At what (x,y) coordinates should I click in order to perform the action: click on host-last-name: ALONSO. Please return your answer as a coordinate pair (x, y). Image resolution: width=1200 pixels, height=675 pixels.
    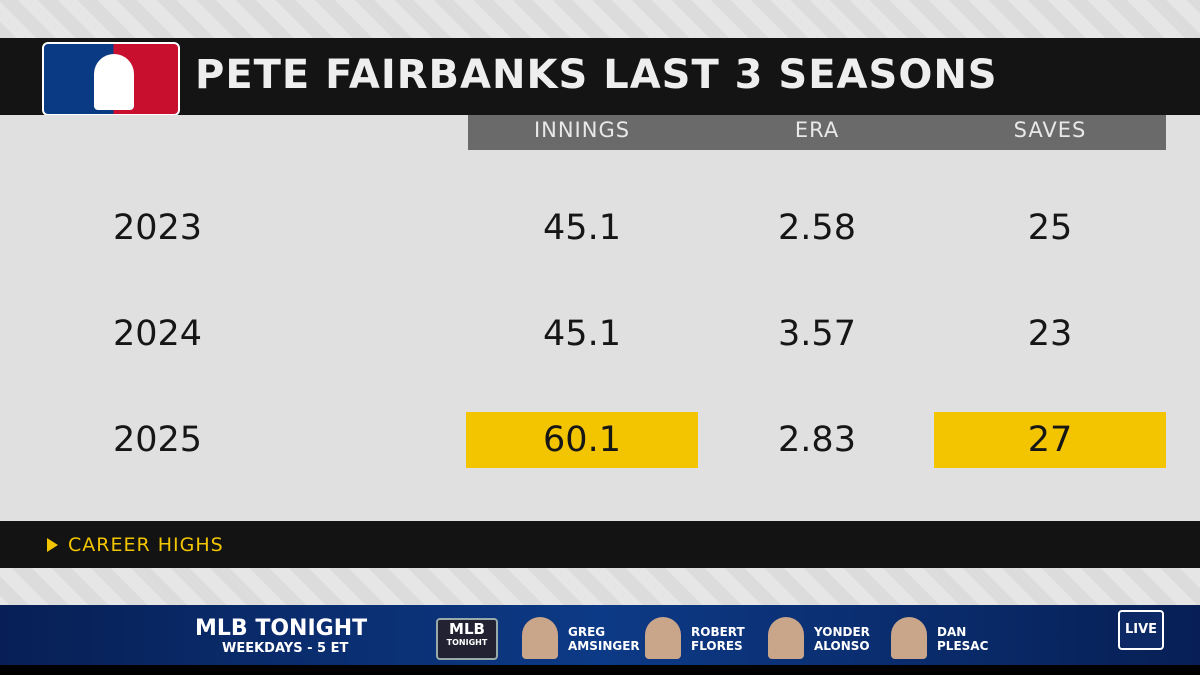
    Looking at the image, I should click on (842, 646).